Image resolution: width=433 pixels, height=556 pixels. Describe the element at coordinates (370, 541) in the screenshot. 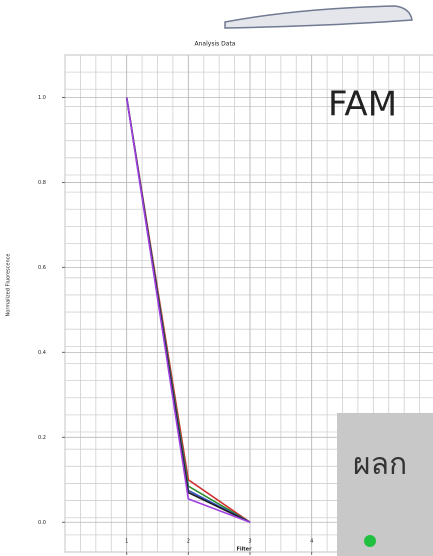

I see `bullet` at that location.